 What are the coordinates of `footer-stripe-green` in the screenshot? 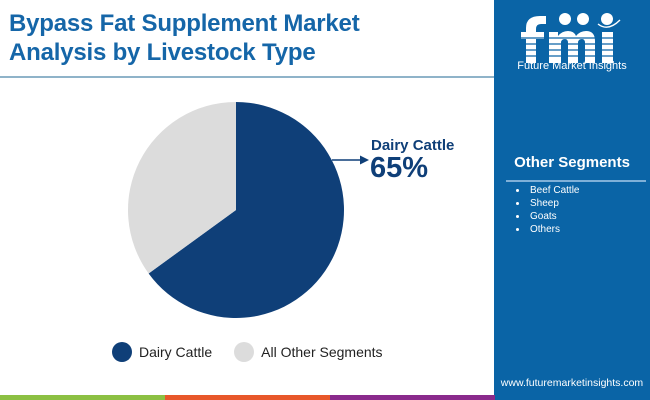 It's located at (82, 397).